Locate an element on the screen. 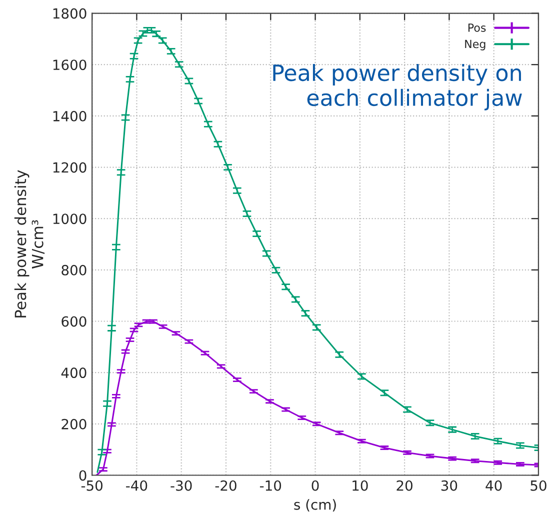 The image size is (558, 531). x-axis-title: s (cm) is located at coordinates (315, 505).